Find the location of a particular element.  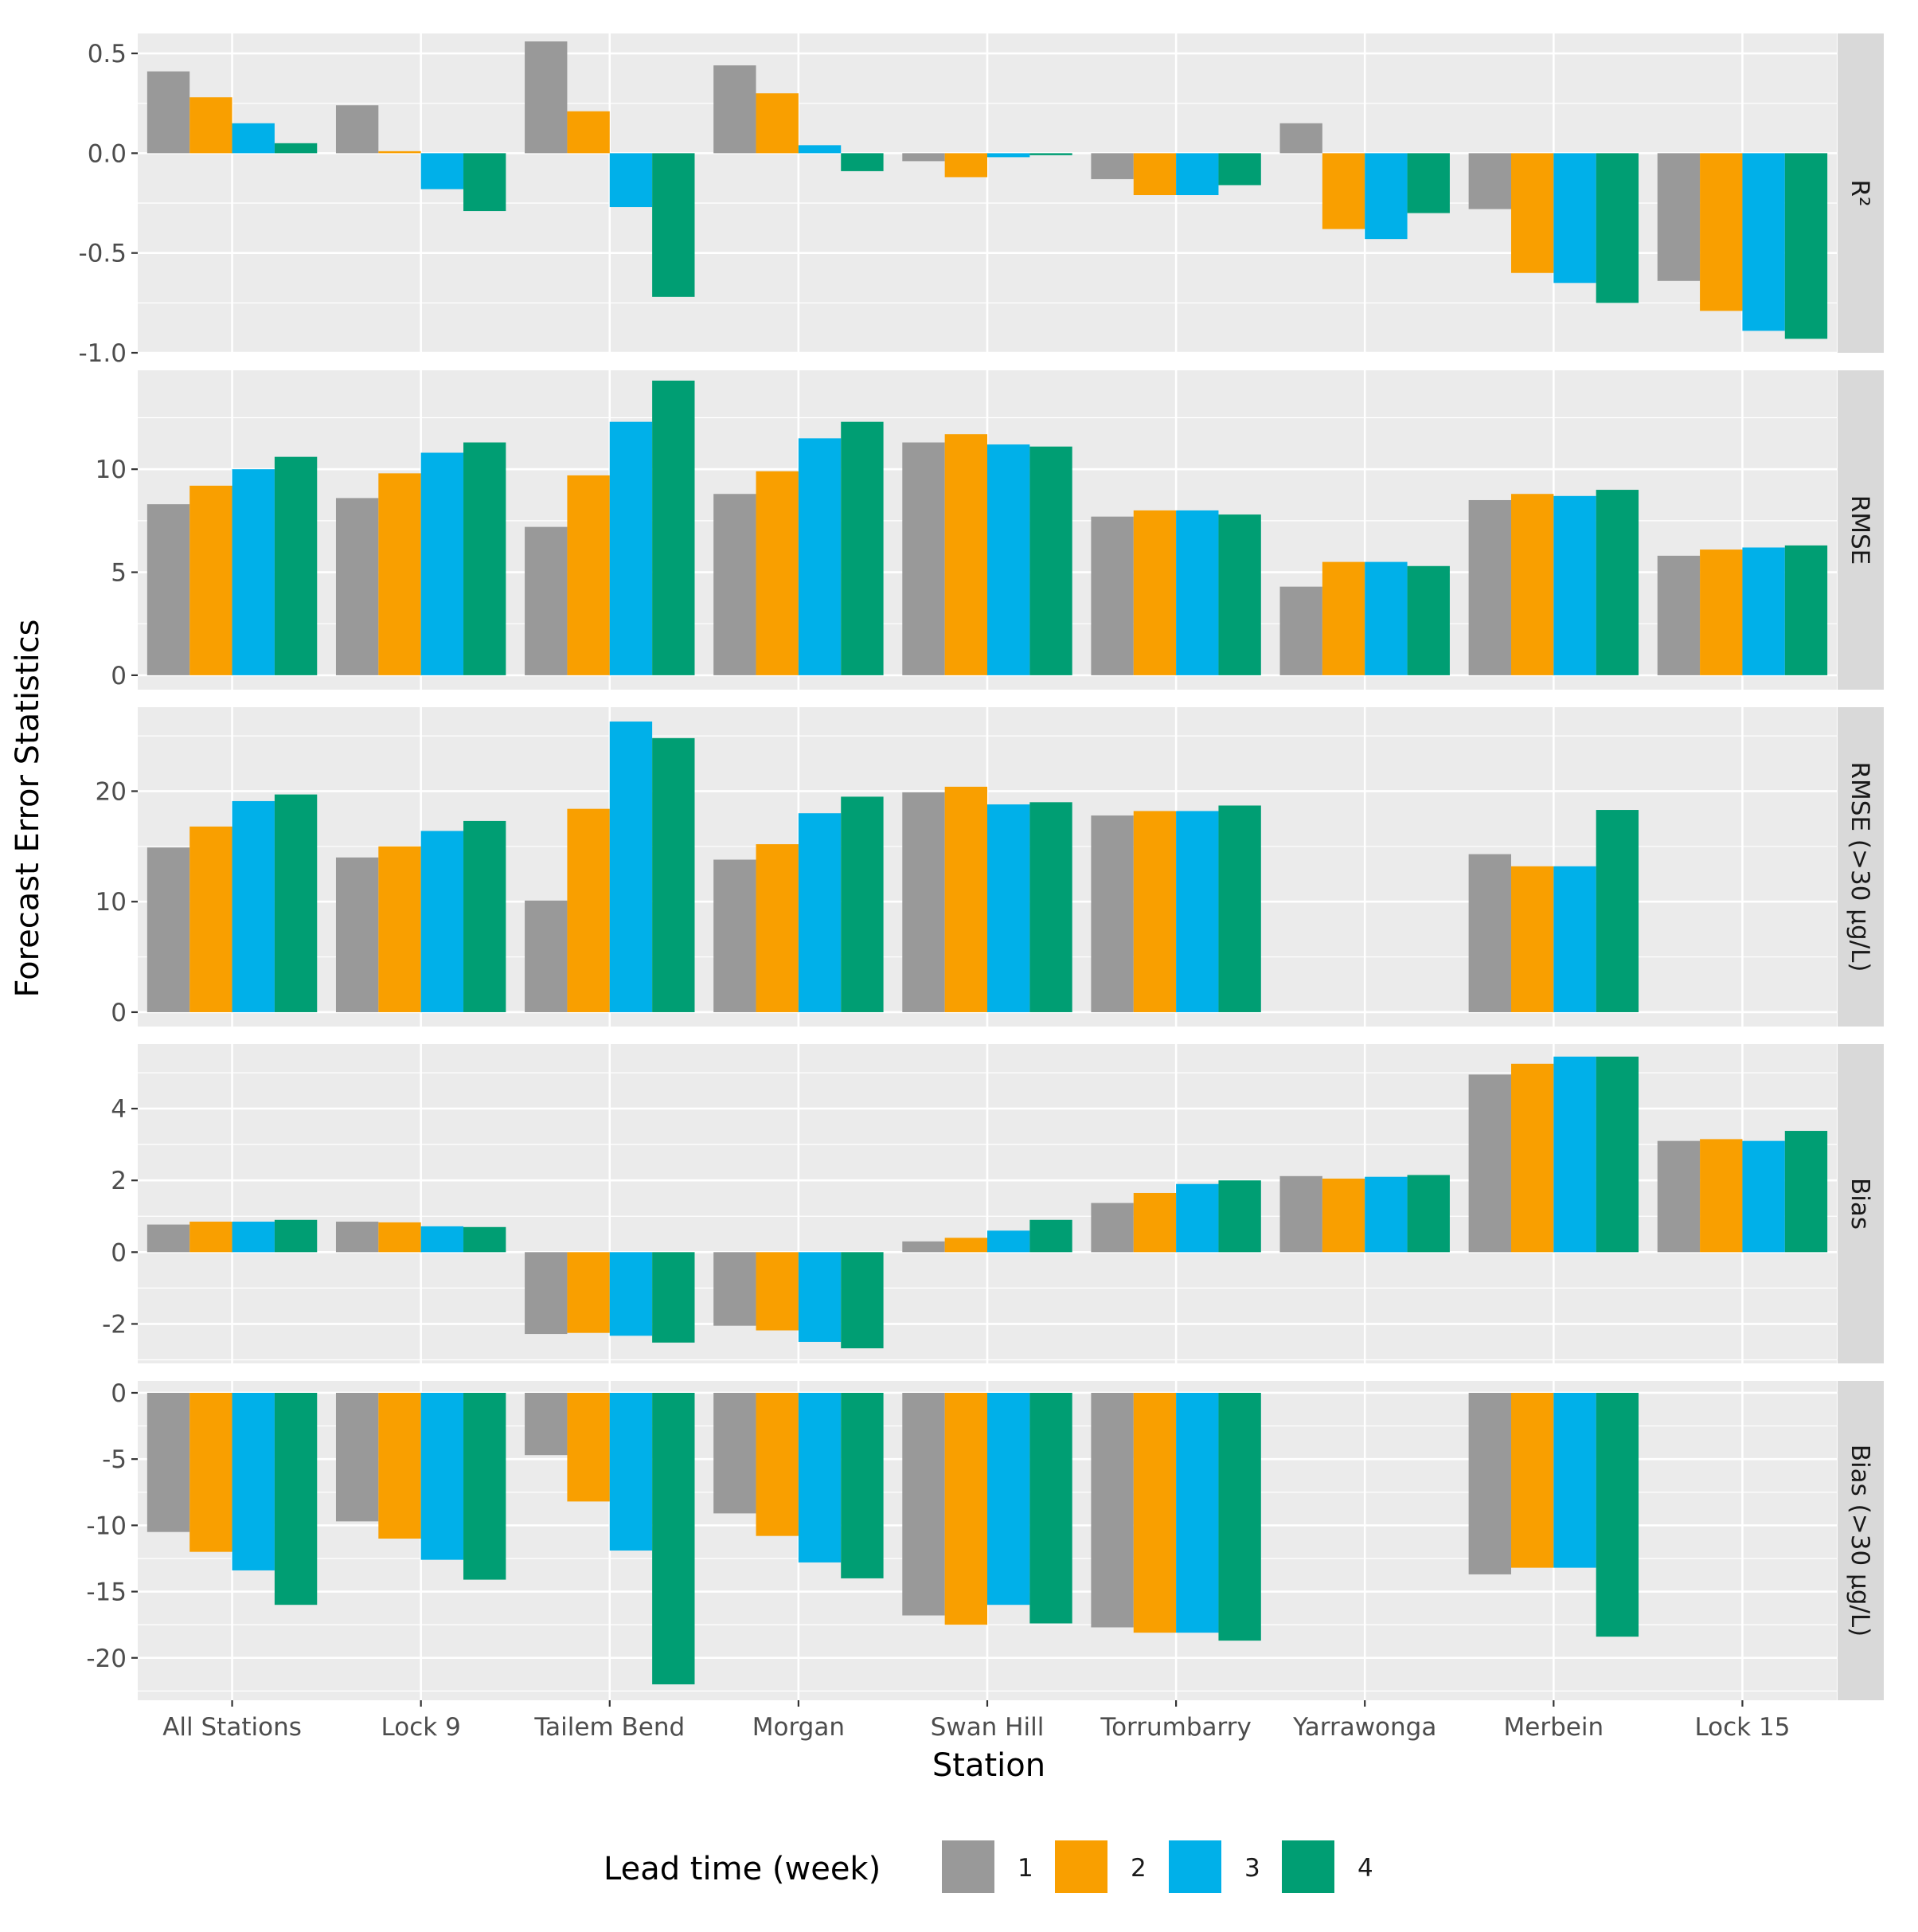

x-tick-label: Swan Hill is located at coordinates (988, 1727).